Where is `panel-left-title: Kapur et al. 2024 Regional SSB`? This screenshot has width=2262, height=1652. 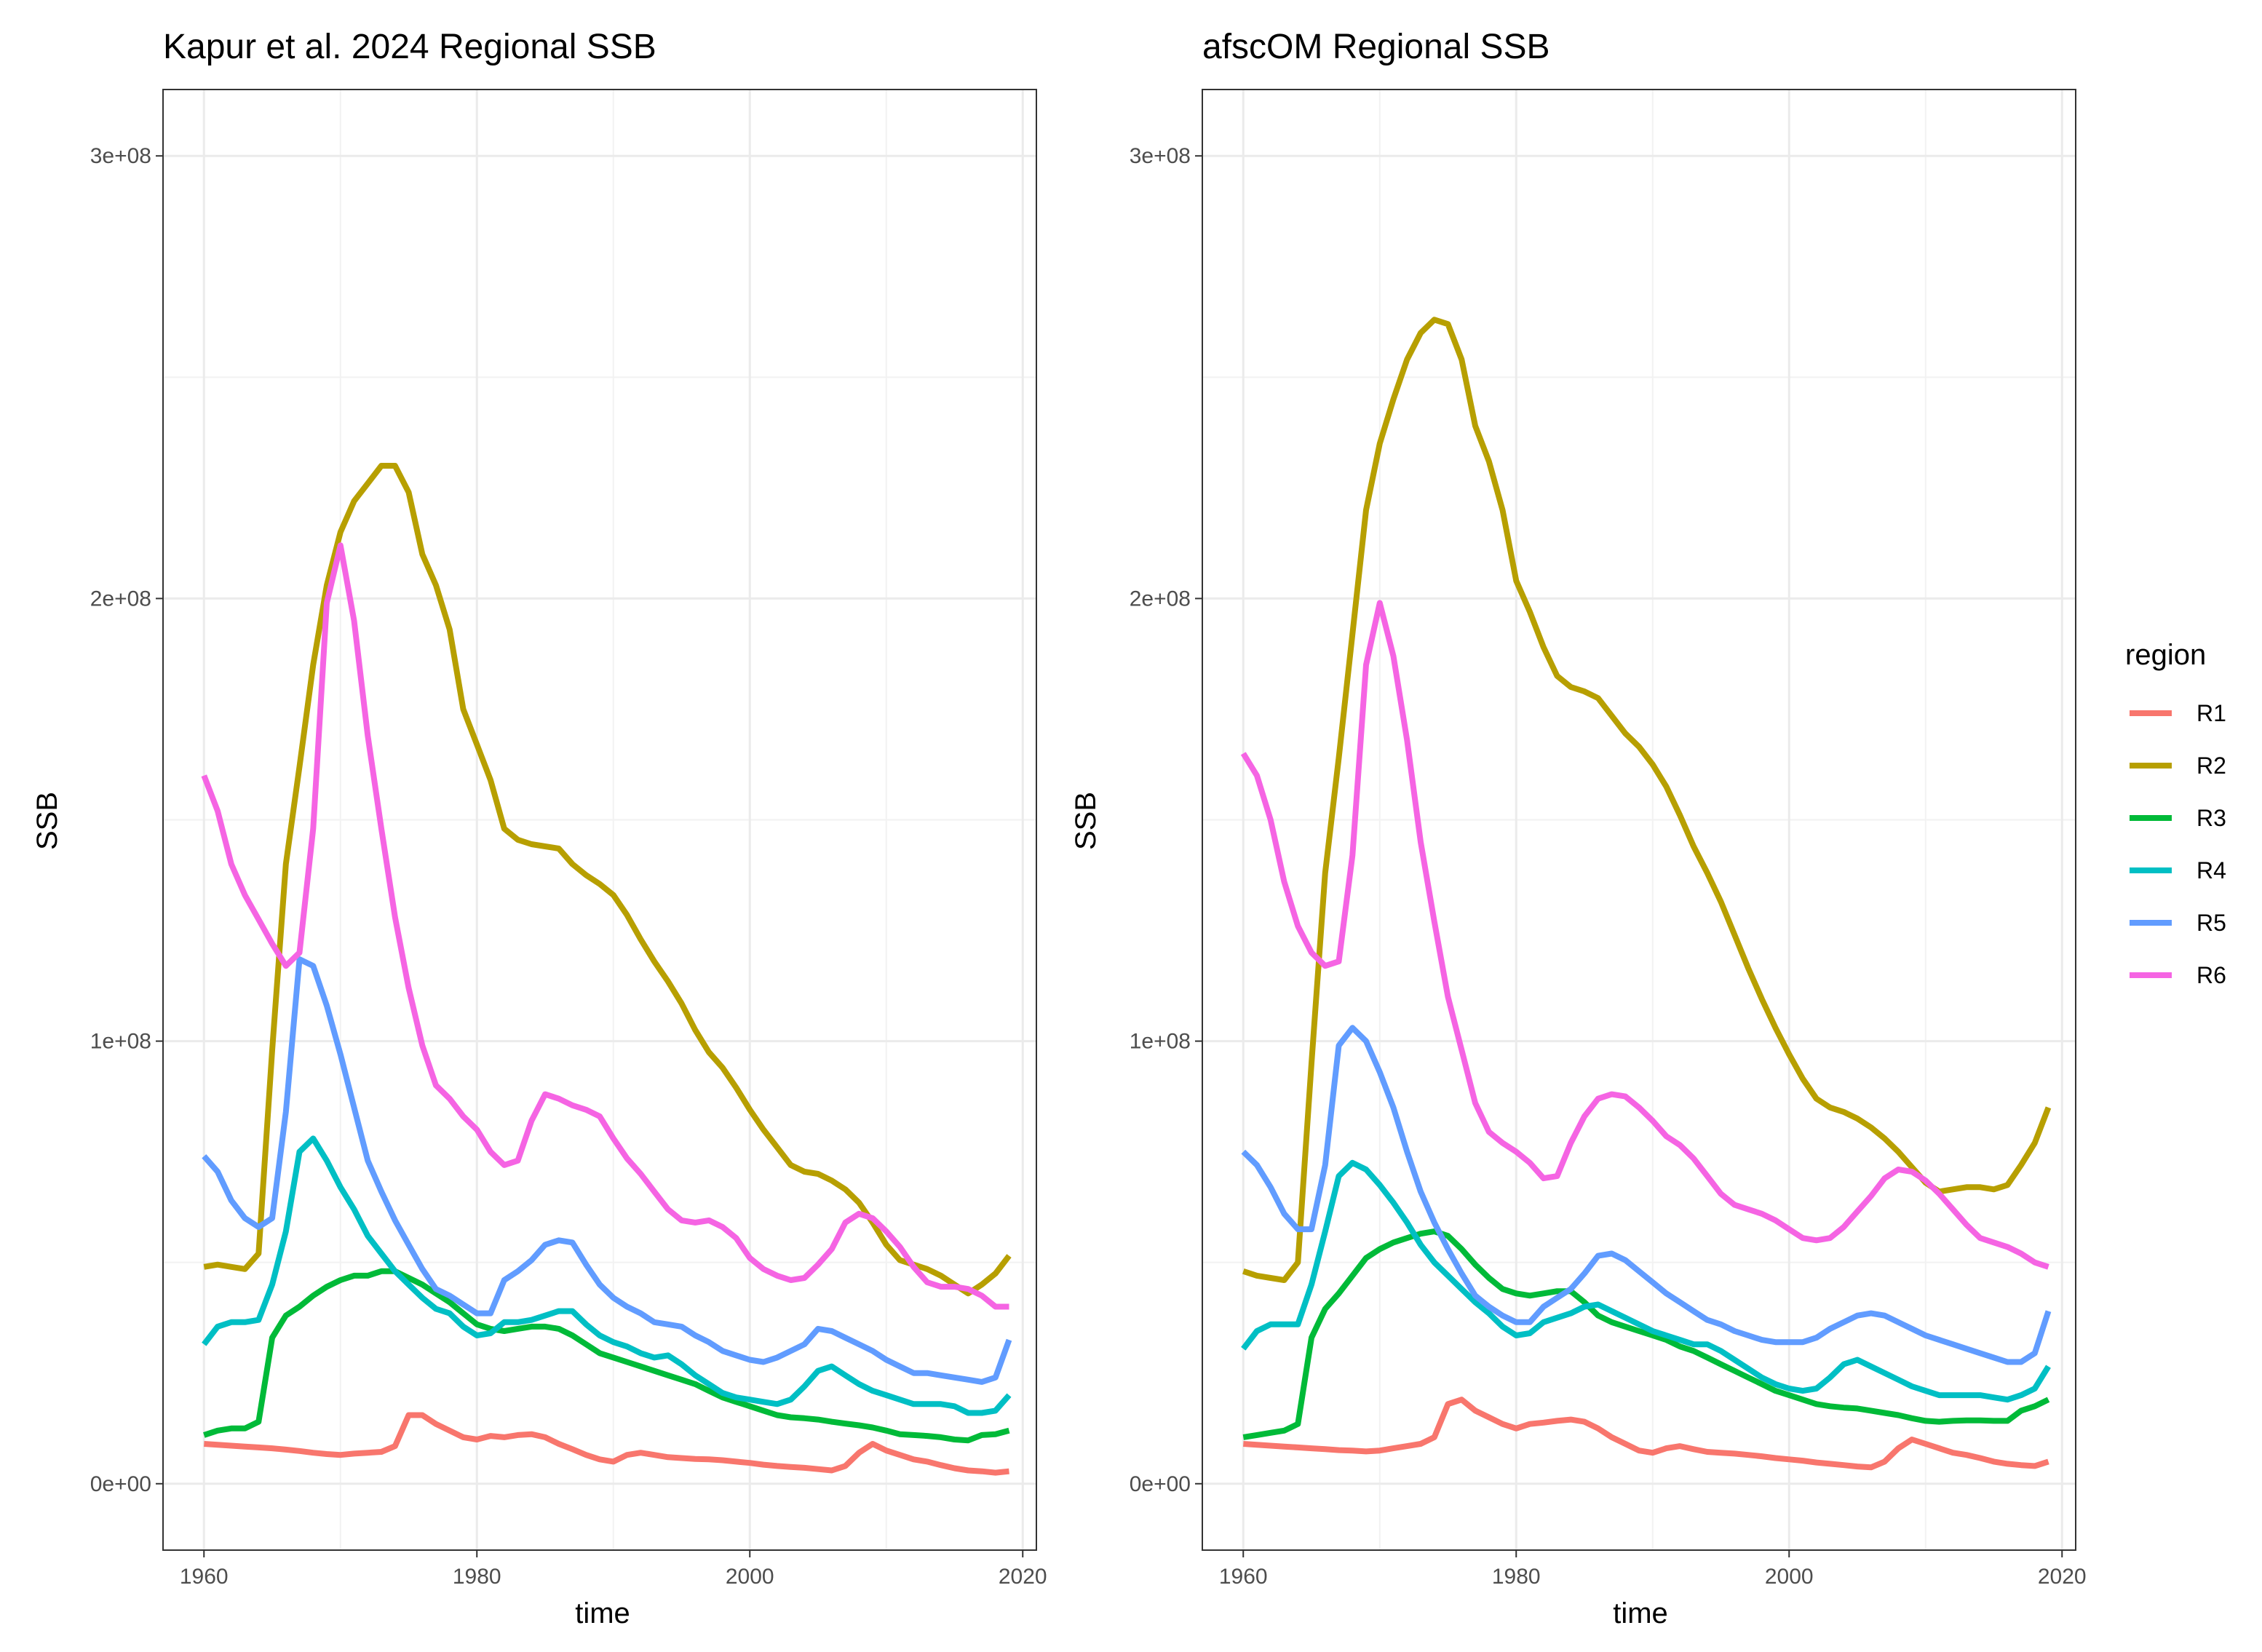
panel-left-title: Kapur et al. 2024 Regional SSB is located at coordinates (409, 47).